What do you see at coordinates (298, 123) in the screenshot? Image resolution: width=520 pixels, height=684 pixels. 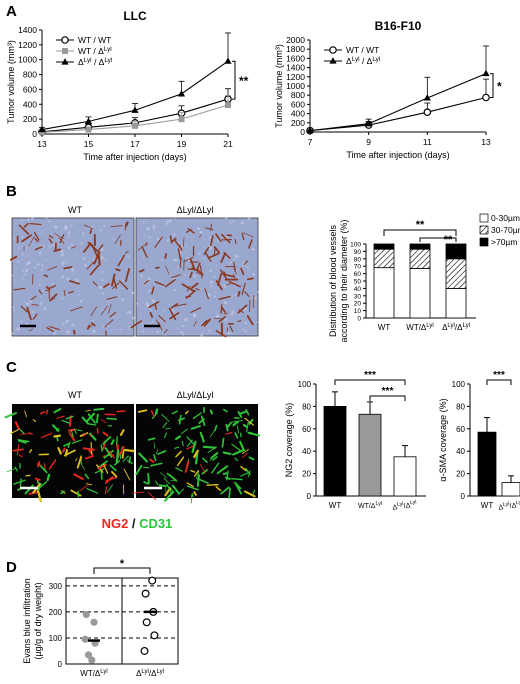 I see `y-tick-label: 200` at bounding box center [298, 123].